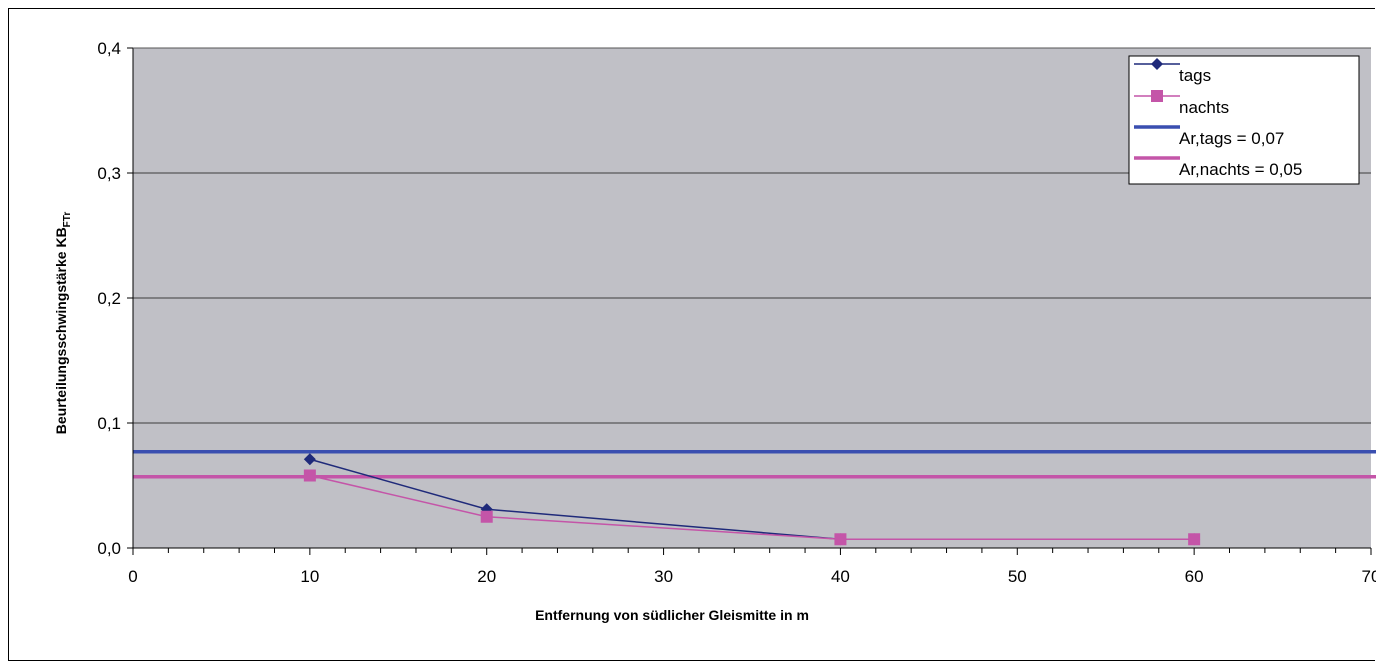 The width and height of the screenshot is (1376, 662). Describe the element at coordinates (1231, 138) in the screenshot. I see `legend-label: Ar,tags = 0,07` at that location.